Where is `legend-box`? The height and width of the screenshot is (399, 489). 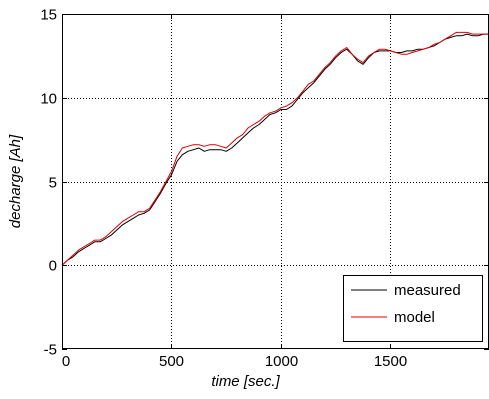 legend-box is located at coordinates (413, 308).